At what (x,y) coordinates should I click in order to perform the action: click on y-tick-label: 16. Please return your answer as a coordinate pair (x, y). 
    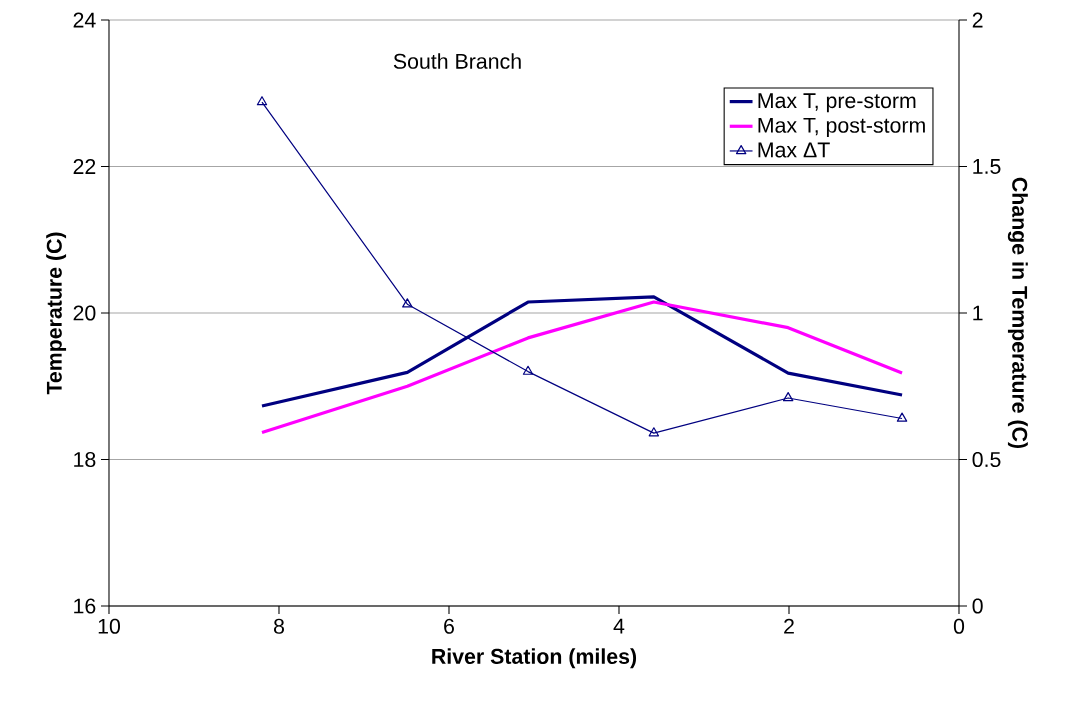
    Looking at the image, I should click on (85, 606).